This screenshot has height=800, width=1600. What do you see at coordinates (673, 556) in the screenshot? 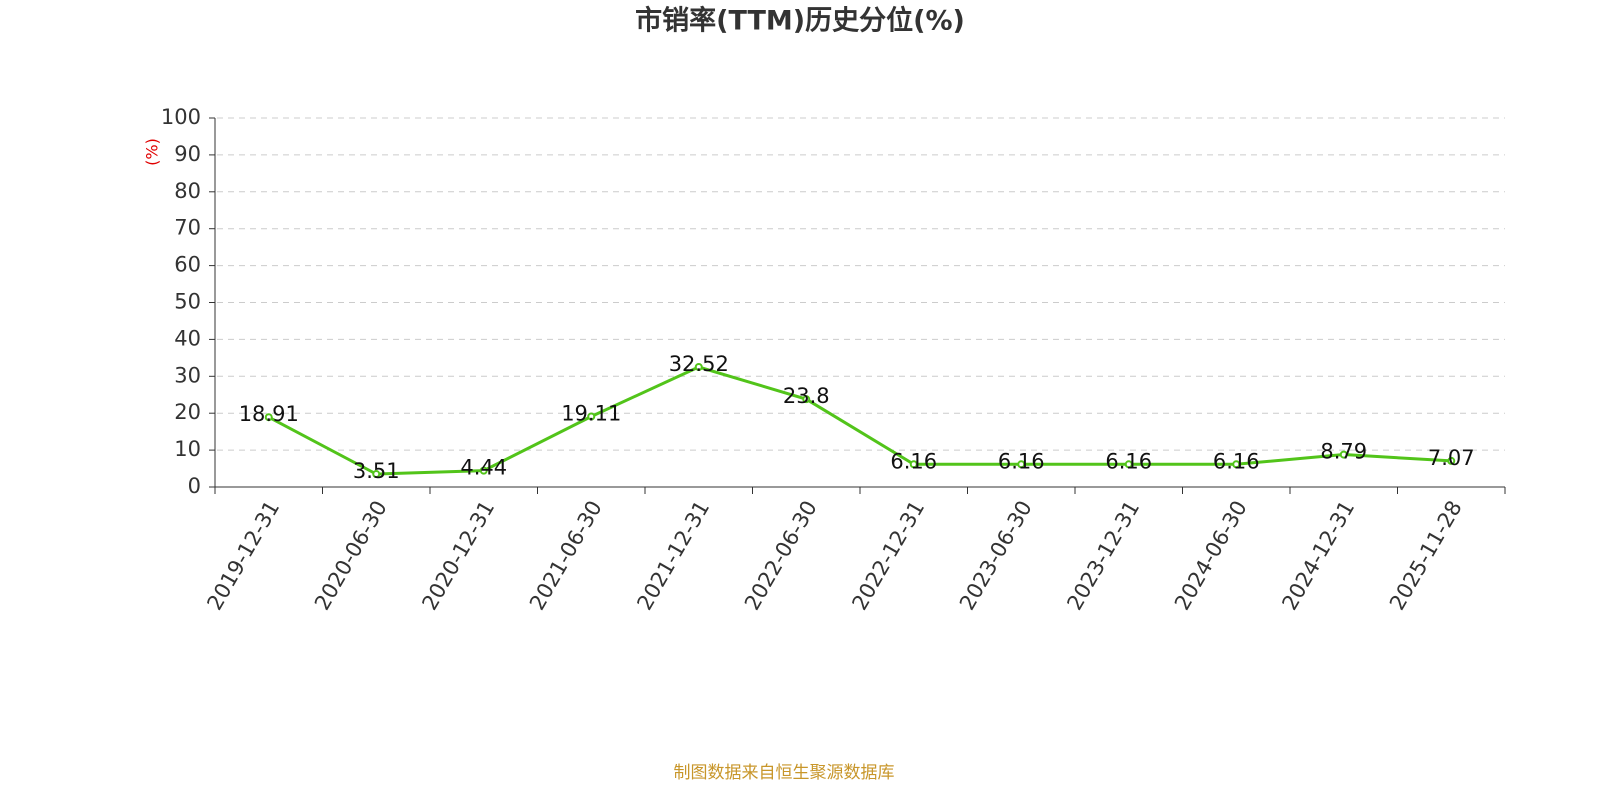
I see `x-tick-label: 2021-12-31` at bounding box center [673, 556].